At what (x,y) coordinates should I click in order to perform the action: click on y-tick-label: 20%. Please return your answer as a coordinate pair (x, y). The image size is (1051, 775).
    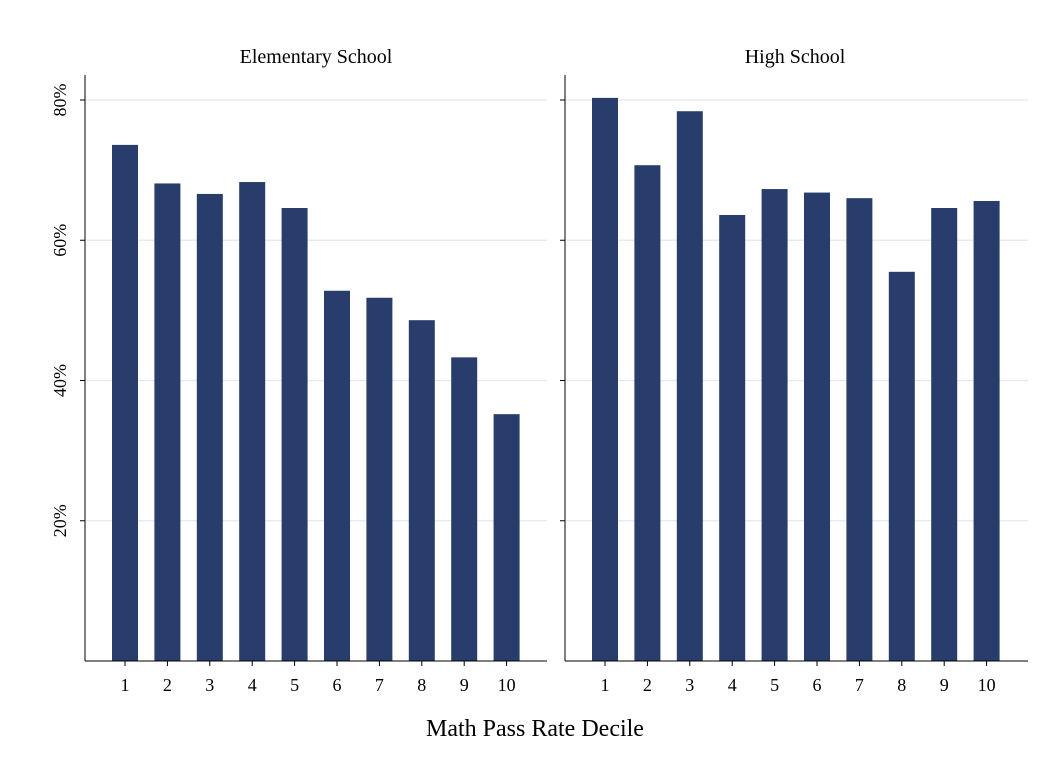
    Looking at the image, I should click on (60, 520).